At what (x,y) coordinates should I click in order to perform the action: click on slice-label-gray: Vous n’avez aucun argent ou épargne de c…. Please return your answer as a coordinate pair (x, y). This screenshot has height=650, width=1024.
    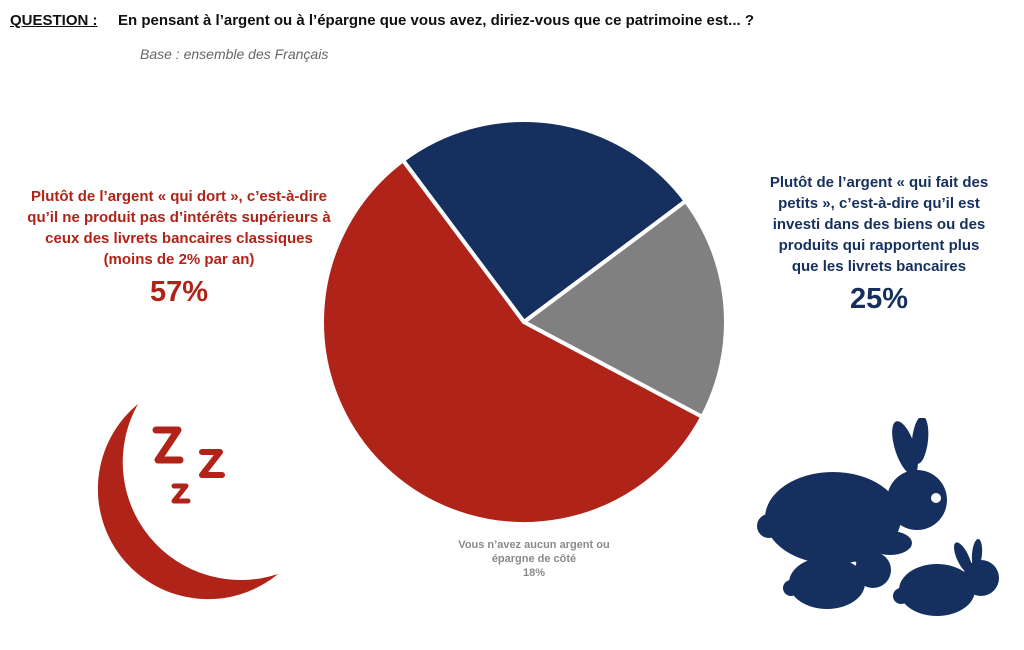
    Looking at the image, I should click on (534, 559).